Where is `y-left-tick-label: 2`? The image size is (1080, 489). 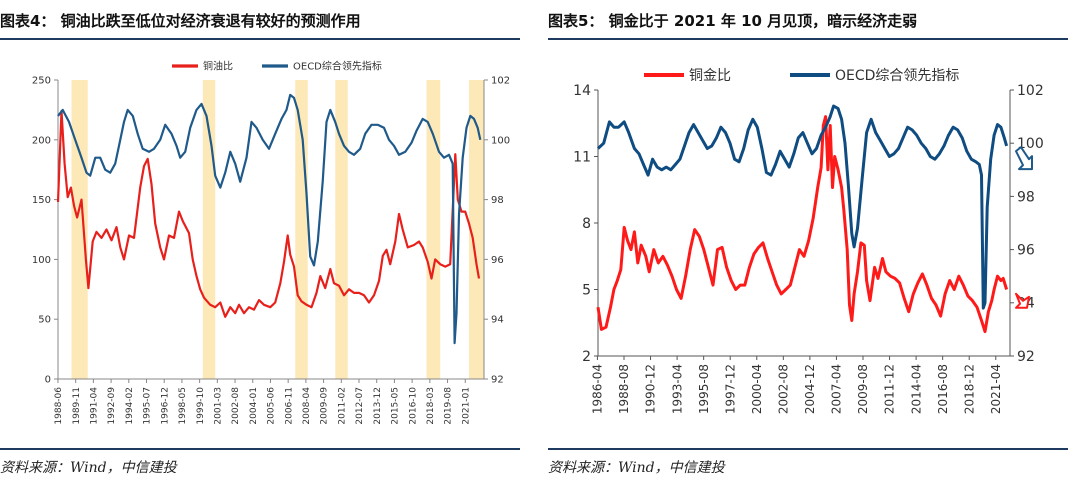
y-left-tick-label: 2 is located at coordinates (586, 357).